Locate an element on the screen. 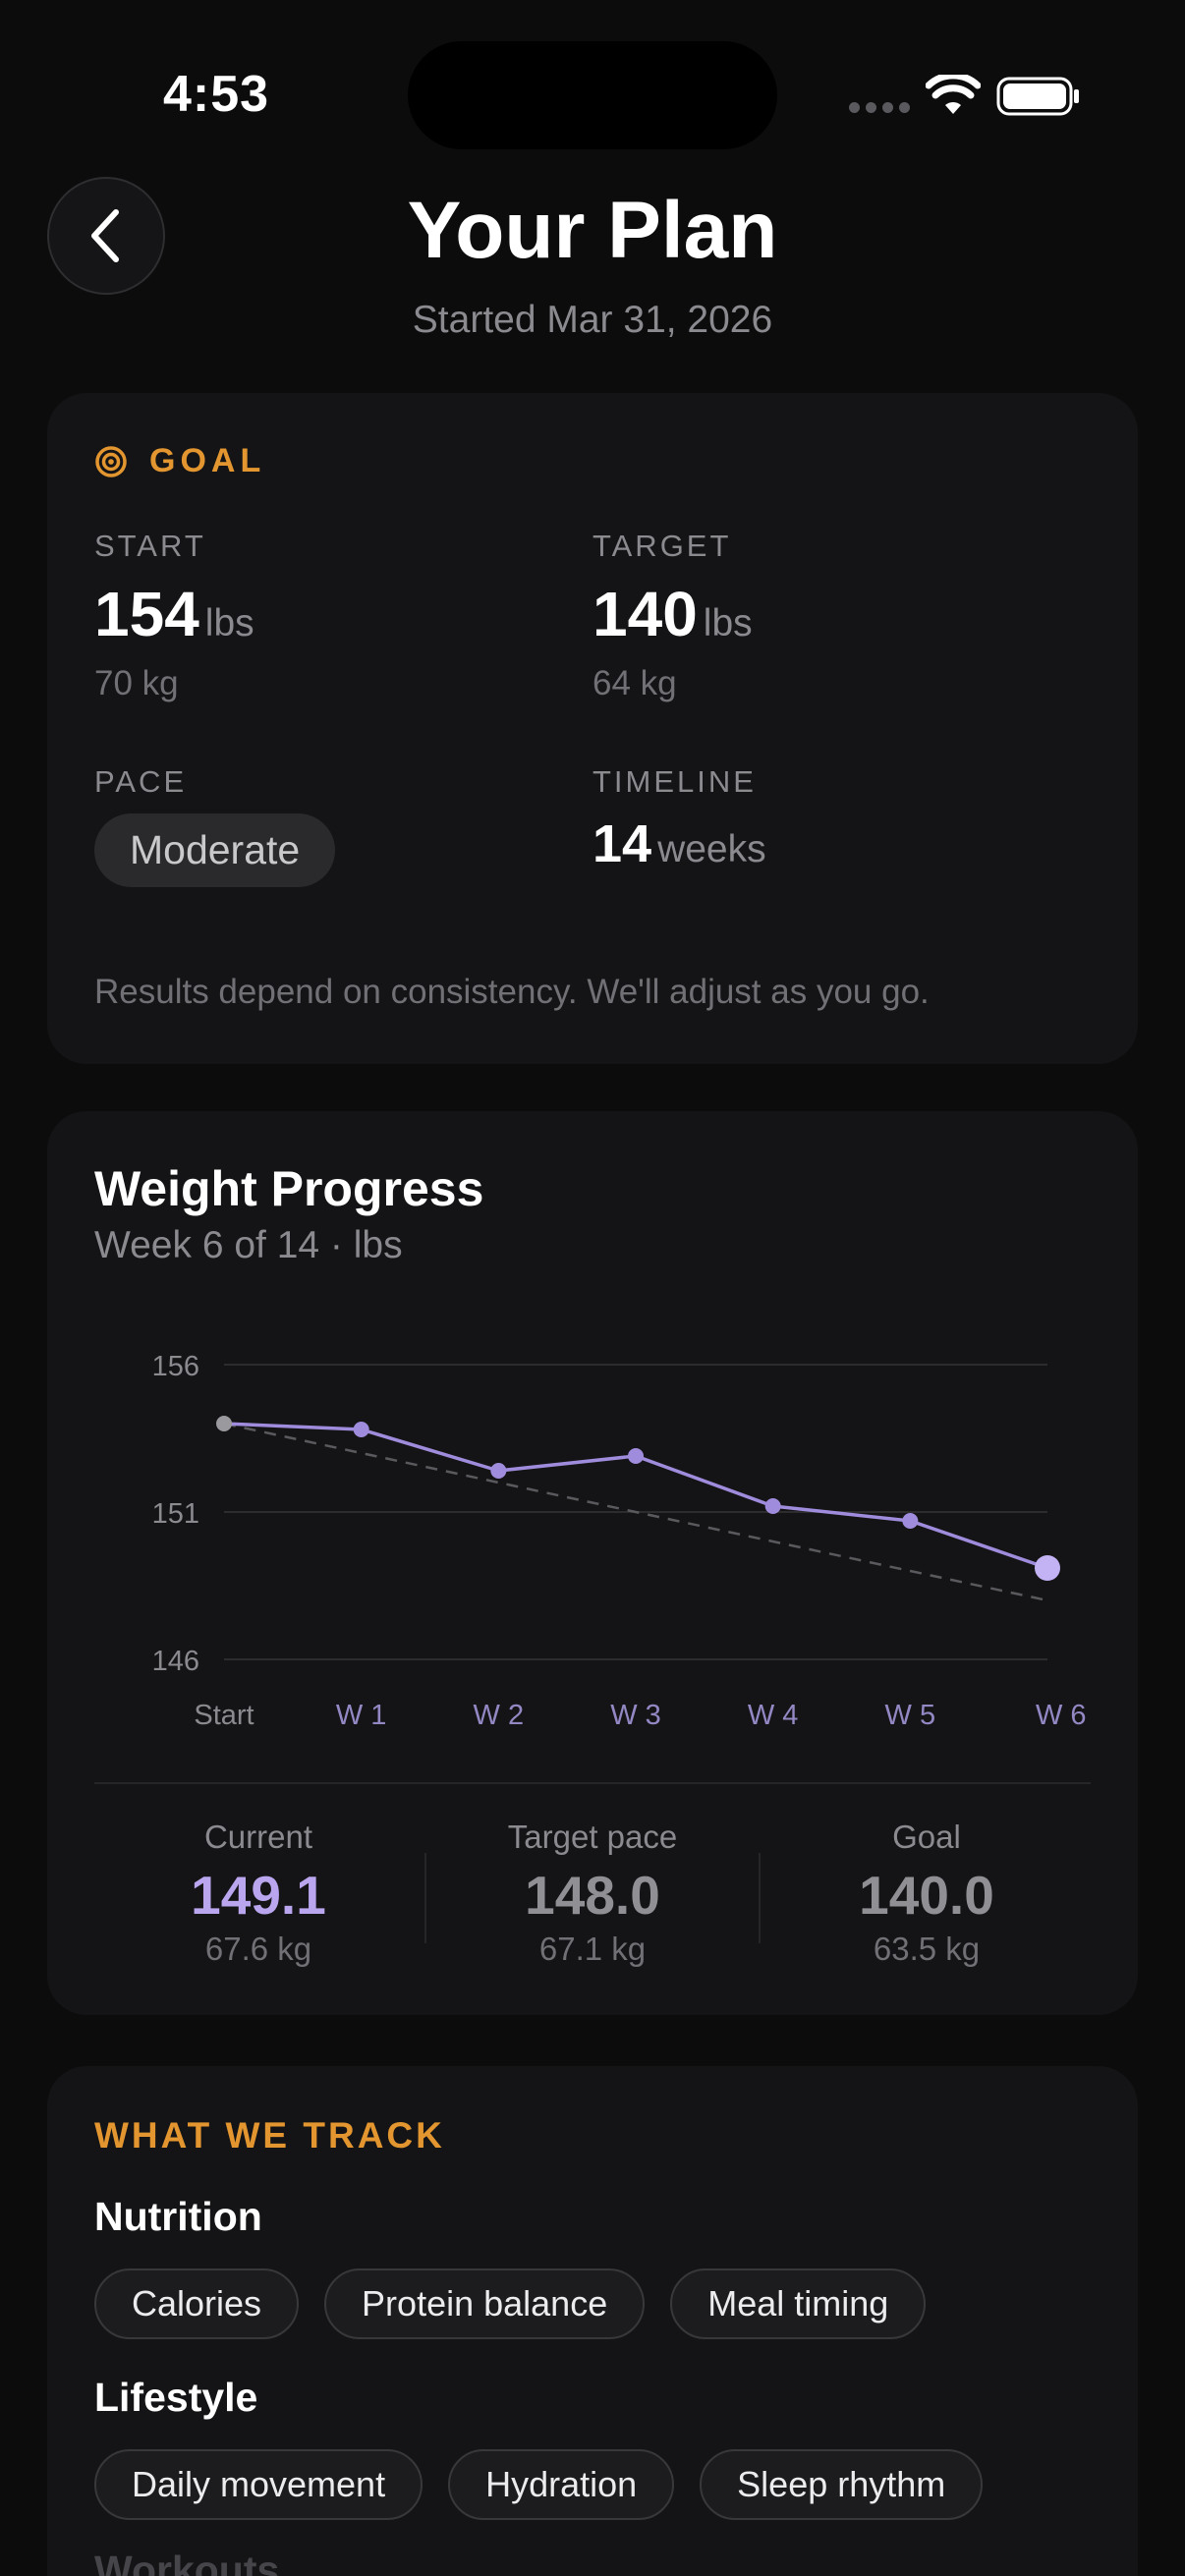  status-time: 4:53 is located at coordinates (216, 94).